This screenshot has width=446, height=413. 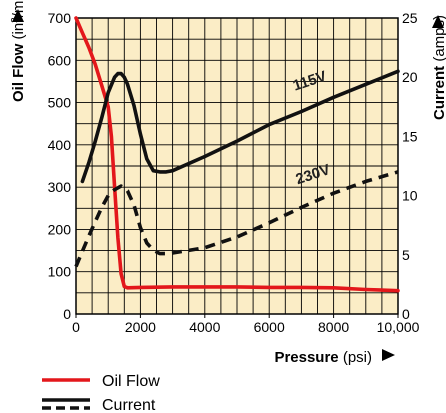 I want to click on y-right-tick-label: 0, so click(x=406, y=314).